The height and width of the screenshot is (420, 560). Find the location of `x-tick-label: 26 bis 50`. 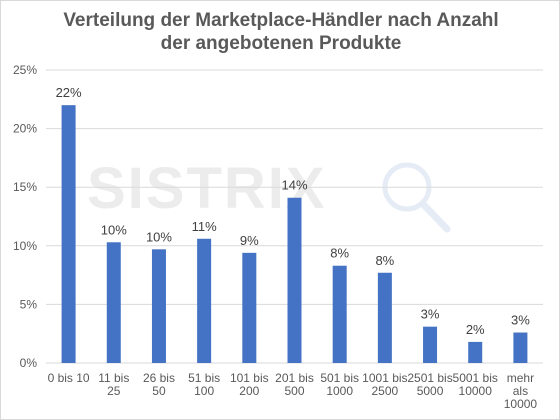

x-tick-label: 26 bis 50 is located at coordinates (159, 384).